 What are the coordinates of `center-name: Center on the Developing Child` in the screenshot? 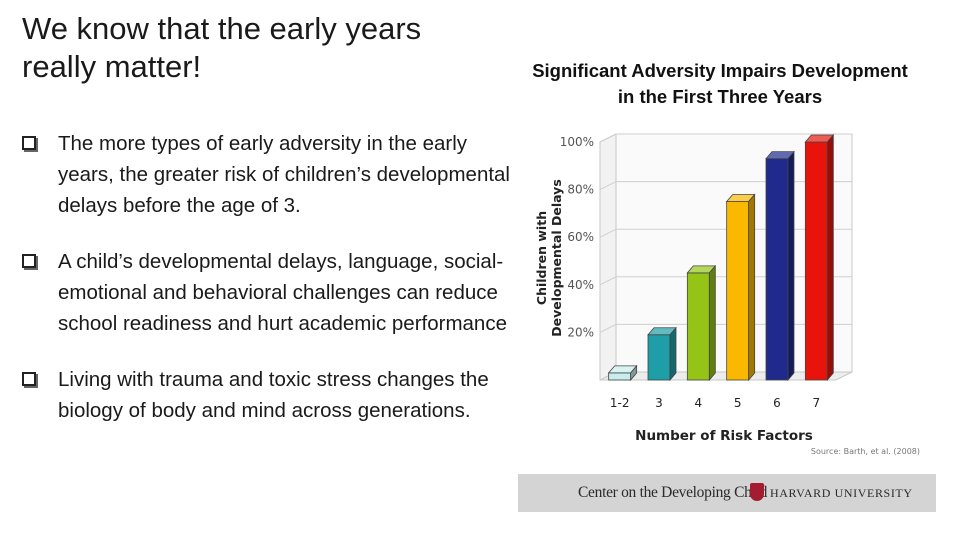 It's located at (673, 492).